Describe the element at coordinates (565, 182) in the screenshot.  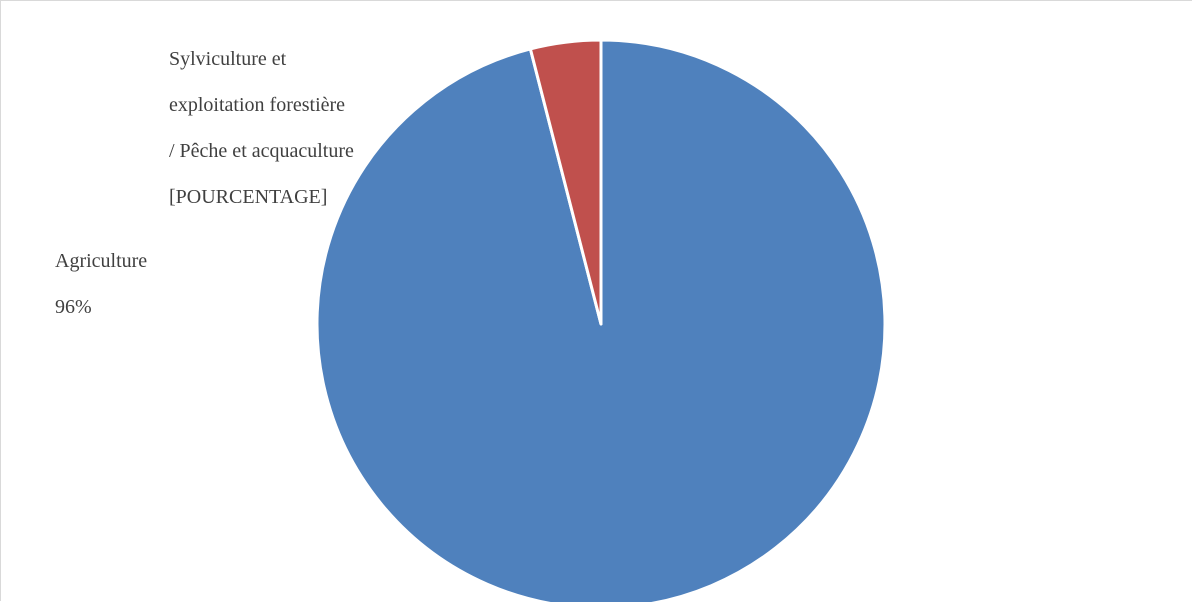
I see `pie-slice-sylviculture` at that location.